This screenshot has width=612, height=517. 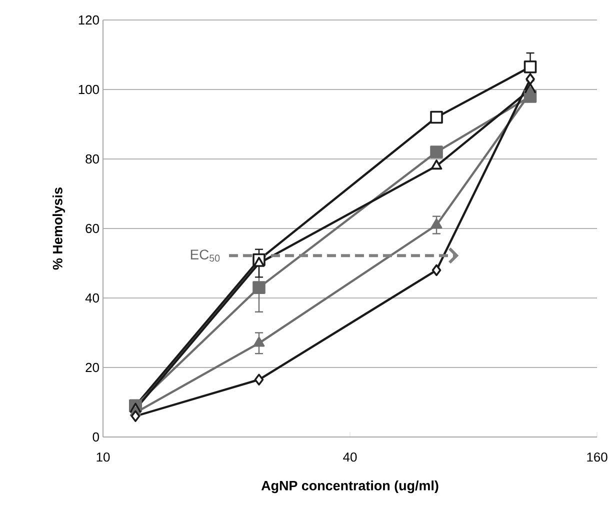 I want to click on x-tick-label: 160, so click(x=597, y=457).